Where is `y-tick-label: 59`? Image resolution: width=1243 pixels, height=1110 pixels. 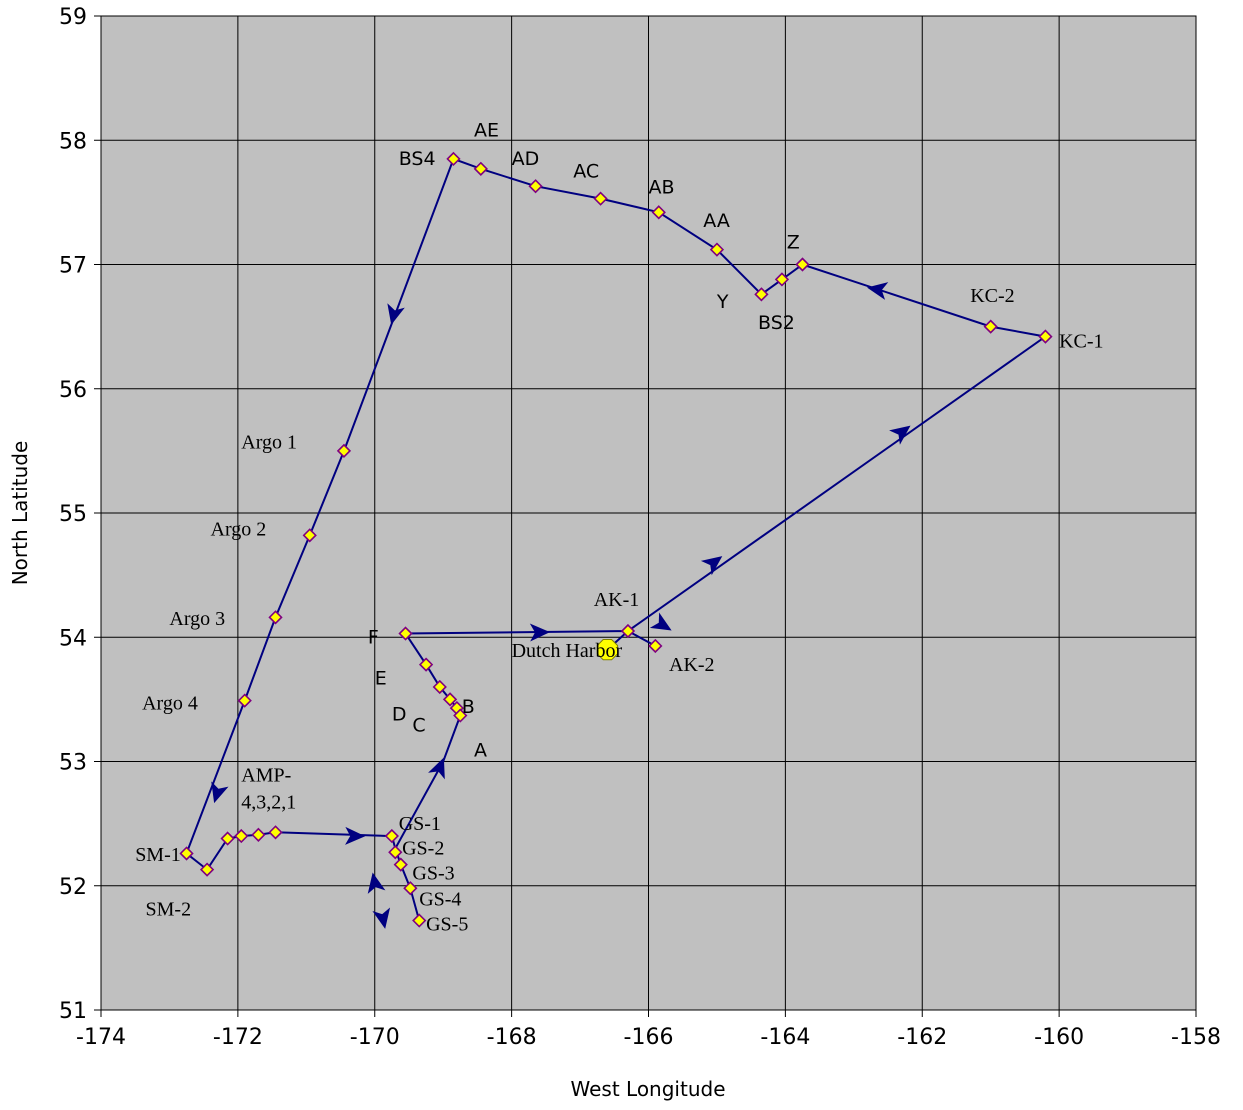 y-tick-label: 59 is located at coordinates (73, 17).